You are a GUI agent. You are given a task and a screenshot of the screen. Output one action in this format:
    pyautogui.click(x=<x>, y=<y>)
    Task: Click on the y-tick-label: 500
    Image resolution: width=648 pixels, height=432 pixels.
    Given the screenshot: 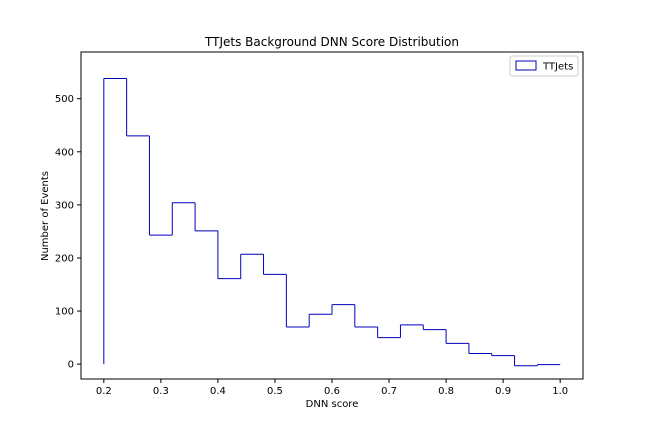 What is the action you would take?
    pyautogui.click(x=64, y=99)
    